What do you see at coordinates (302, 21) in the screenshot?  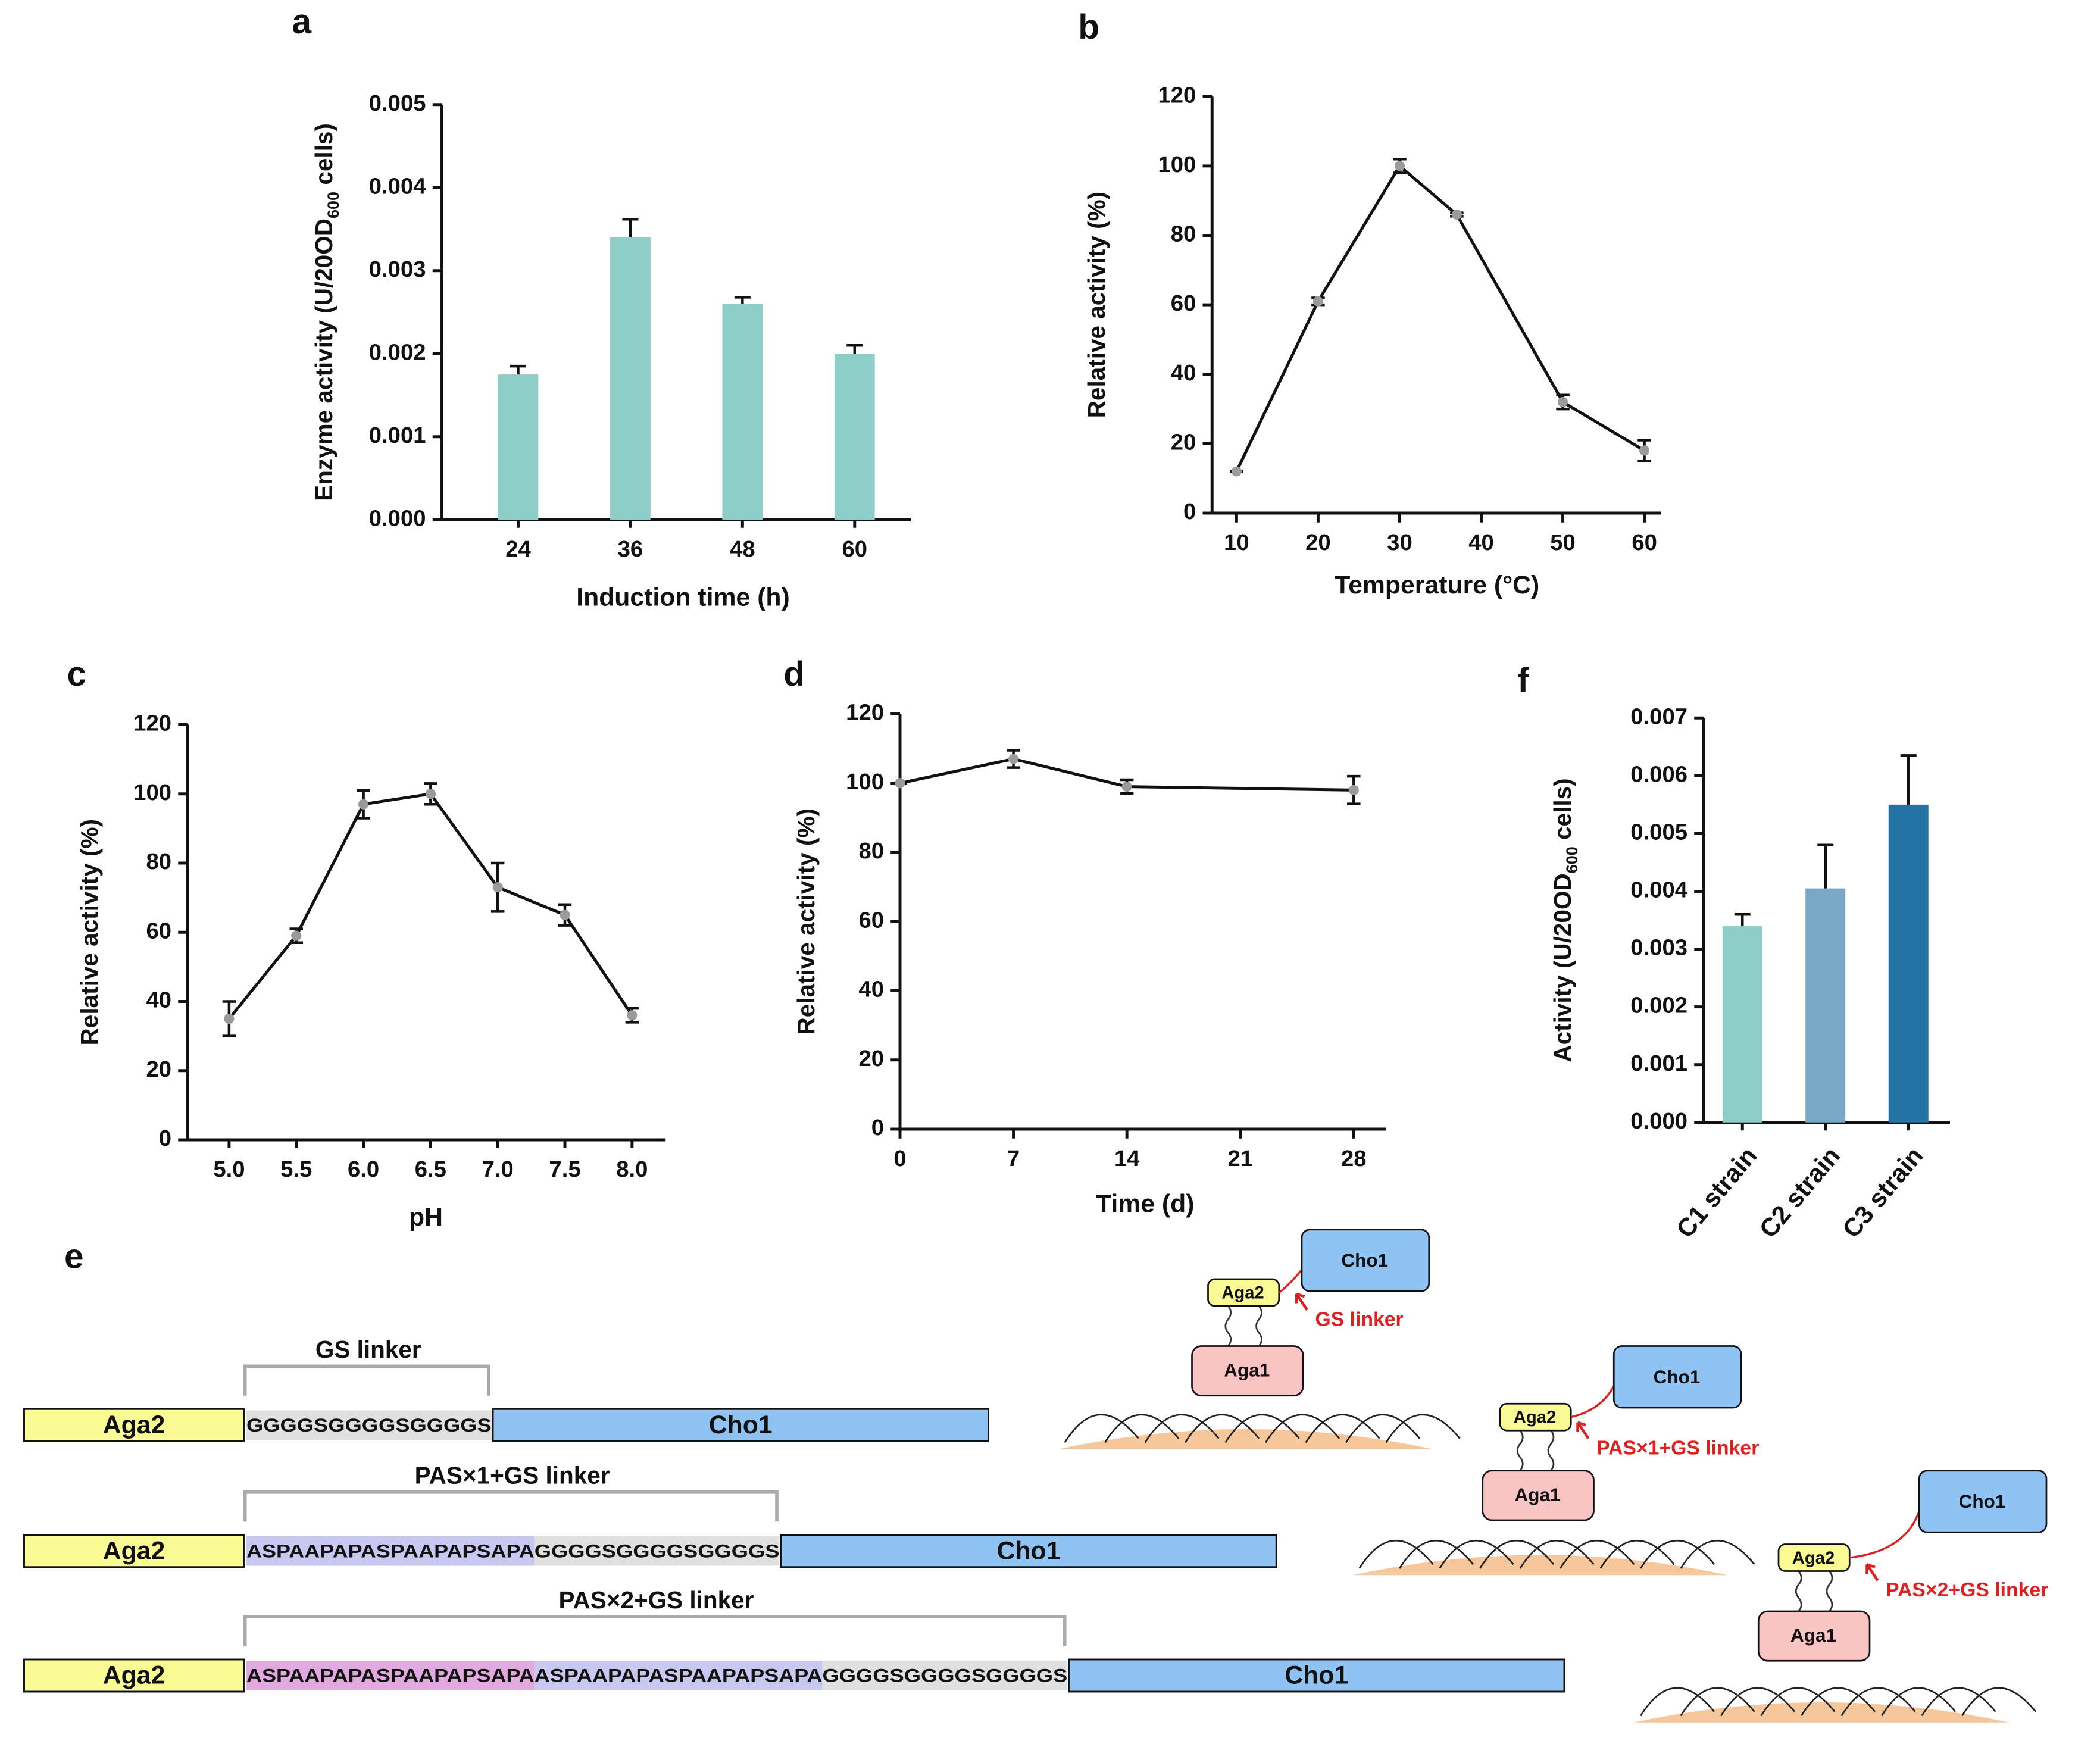 I see `panel-label: a` at bounding box center [302, 21].